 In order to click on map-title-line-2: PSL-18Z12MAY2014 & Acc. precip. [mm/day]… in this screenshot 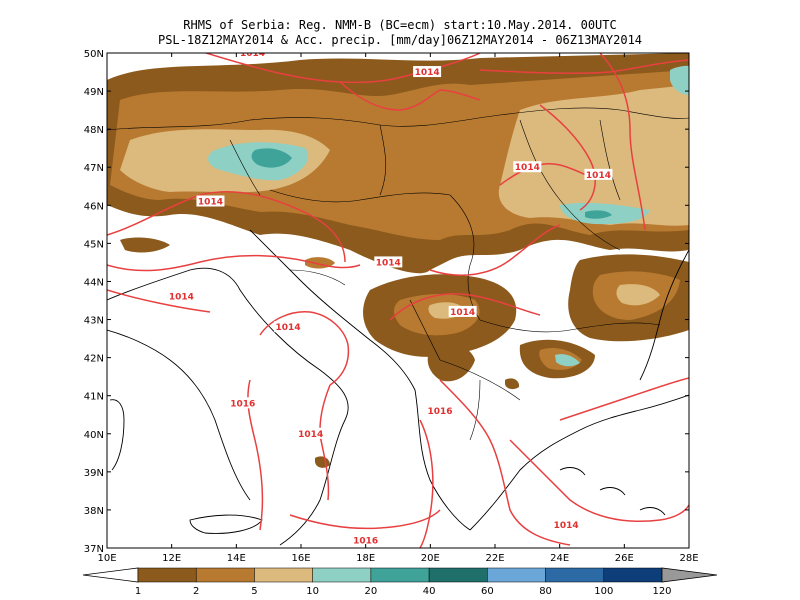, I will do `click(400, 40)`.